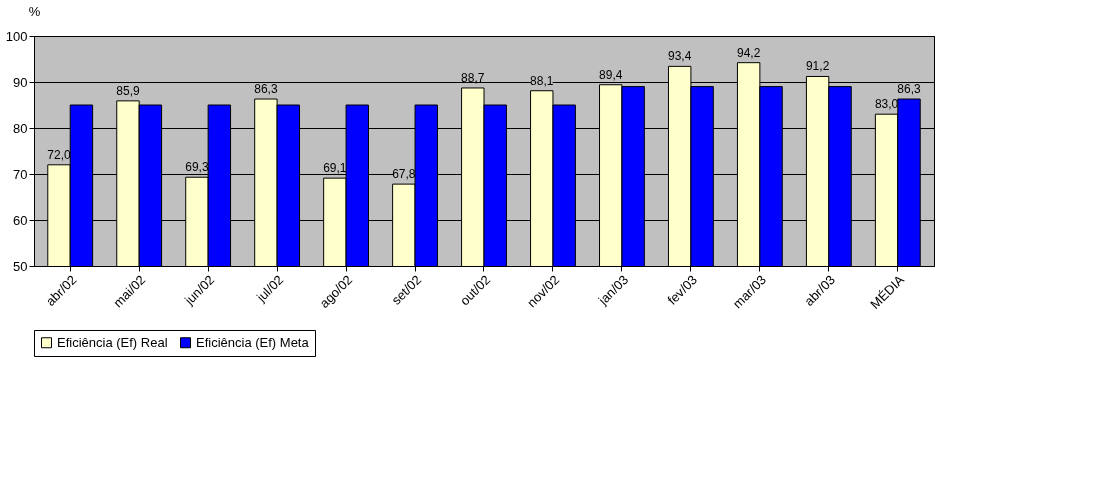  I want to click on data-label: 69,1, so click(335, 168).